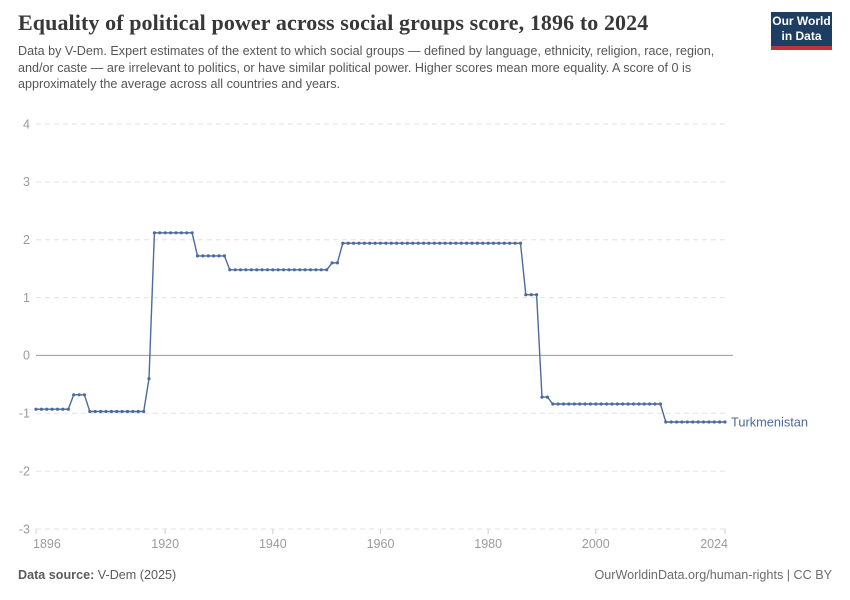 The height and width of the screenshot is (600, 850). Describe the element at coordinates (713, 575) in the screenshot. I see `credit-link: OurWorldinData.org/human-rights | CC BY` at that location.